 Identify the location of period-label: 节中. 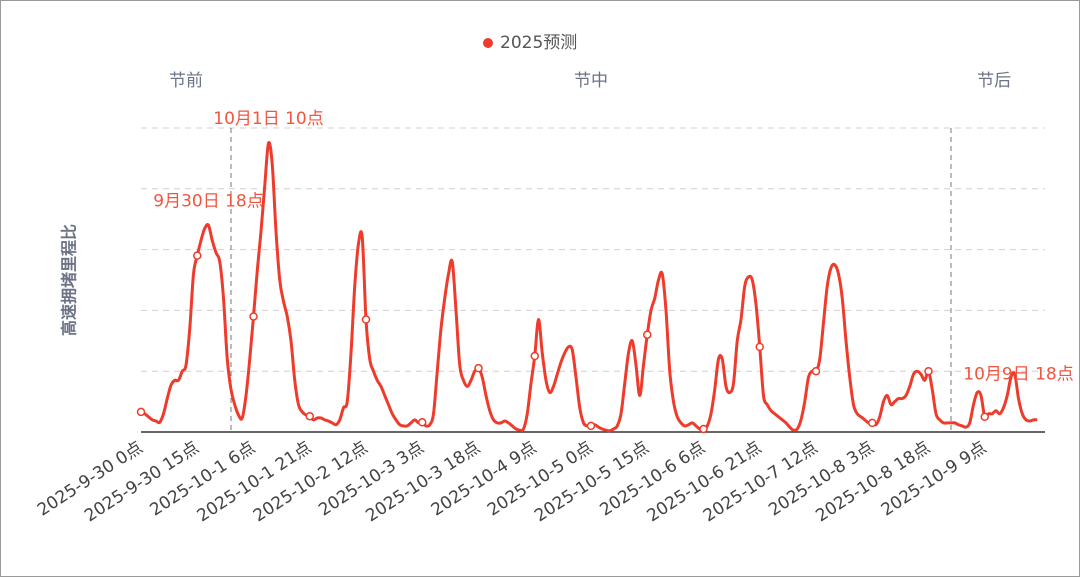
(591, 81).